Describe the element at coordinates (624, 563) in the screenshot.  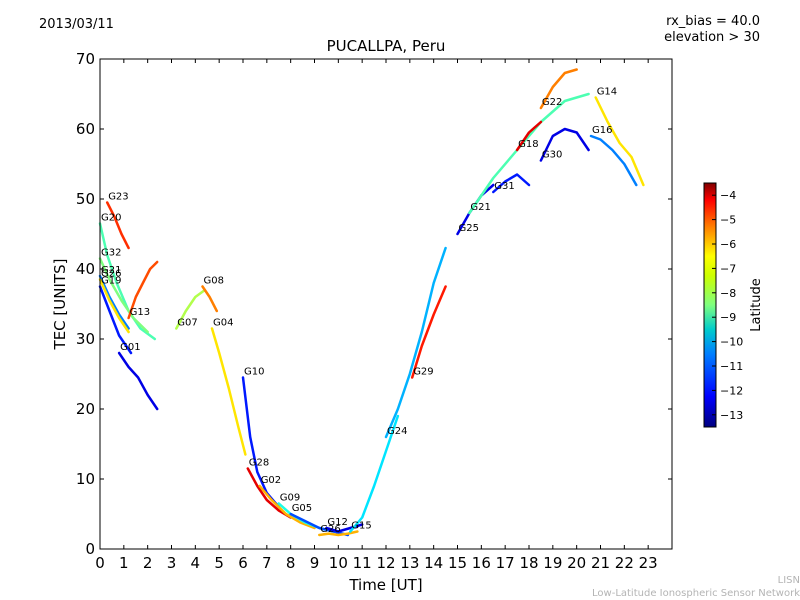
I see `x-tick-label: 22` at that location.